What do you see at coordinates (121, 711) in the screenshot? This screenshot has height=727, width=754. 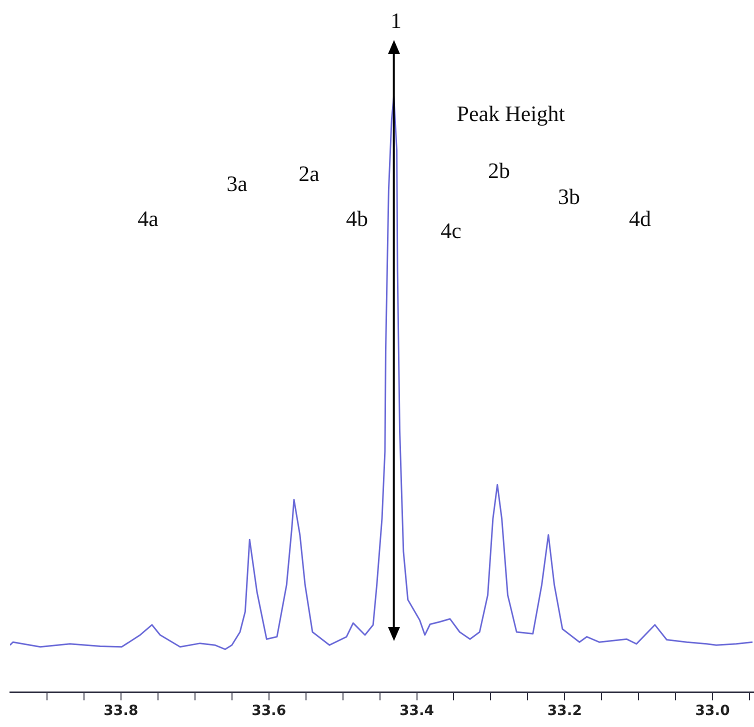 I see `x-tick-label: 33.8` at bounding box center [121, 711].